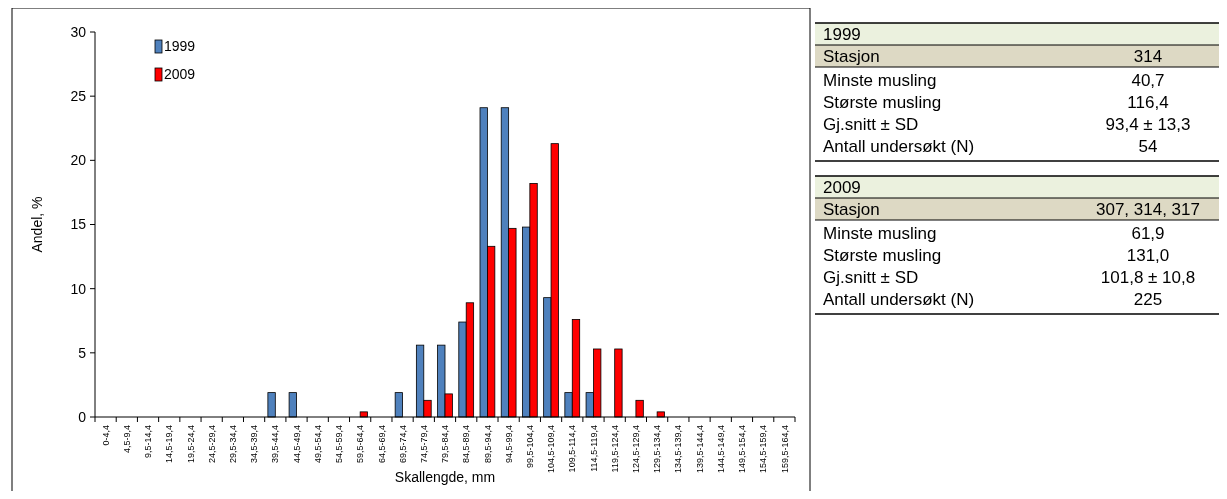 The width and height of the screenshot is (1227, 499). What do you see at coordinates (466, 444) in the screenshot?
I see `x-tick-label: 84,5-89,4` at bounding box center [466, 444].